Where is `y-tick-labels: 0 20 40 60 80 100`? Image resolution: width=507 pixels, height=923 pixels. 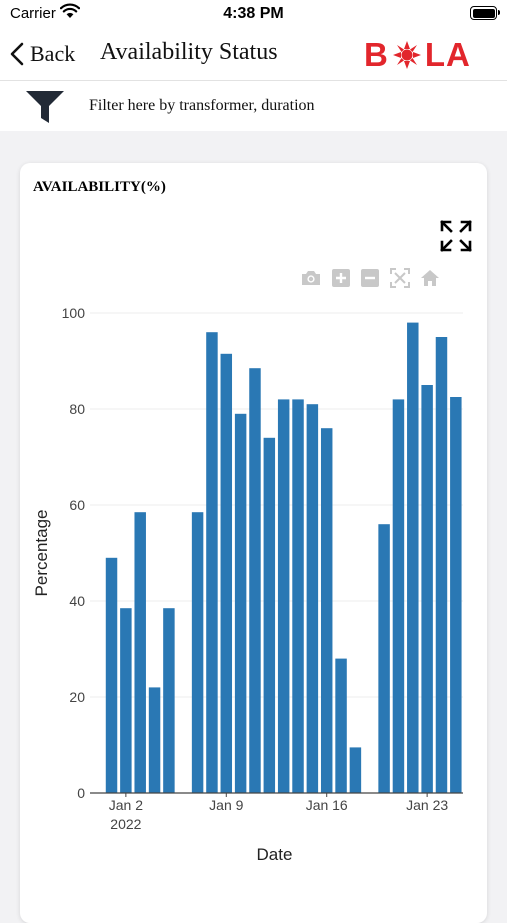 y-tick-labels: 0 20 40 60 80 100 is located at coordinates (74, 553).